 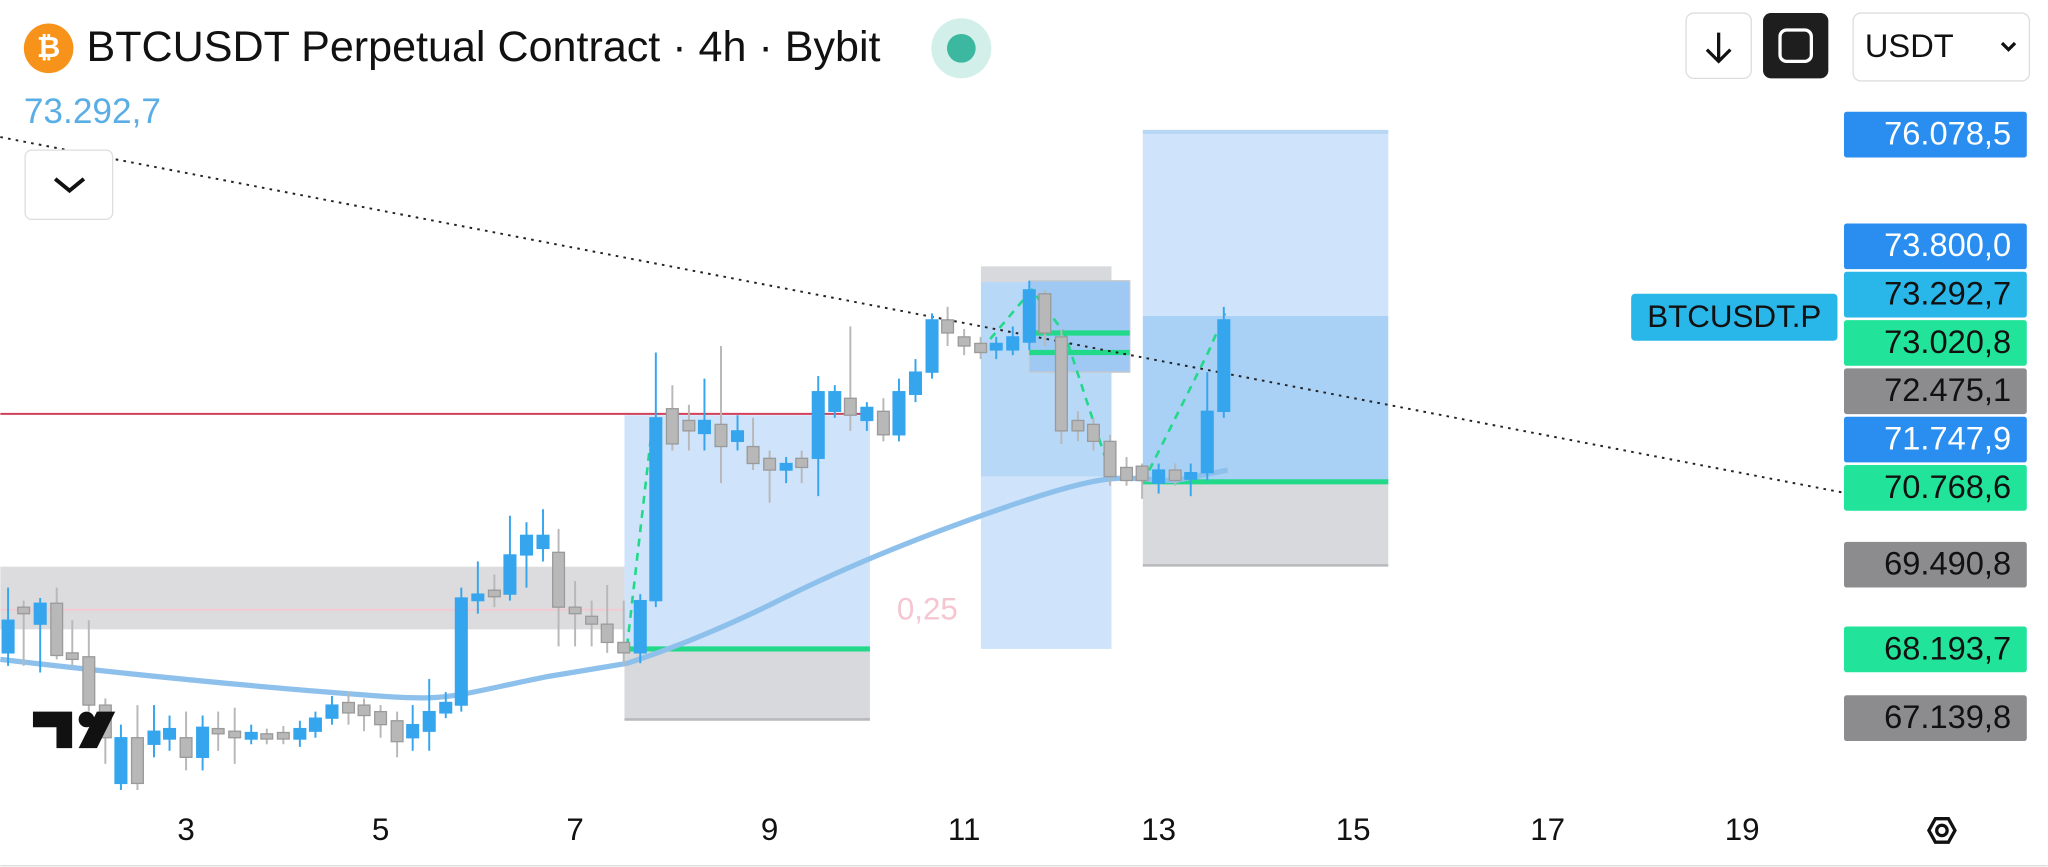 I want to click on x-tick-label: 7, so click(x=574, y=829).